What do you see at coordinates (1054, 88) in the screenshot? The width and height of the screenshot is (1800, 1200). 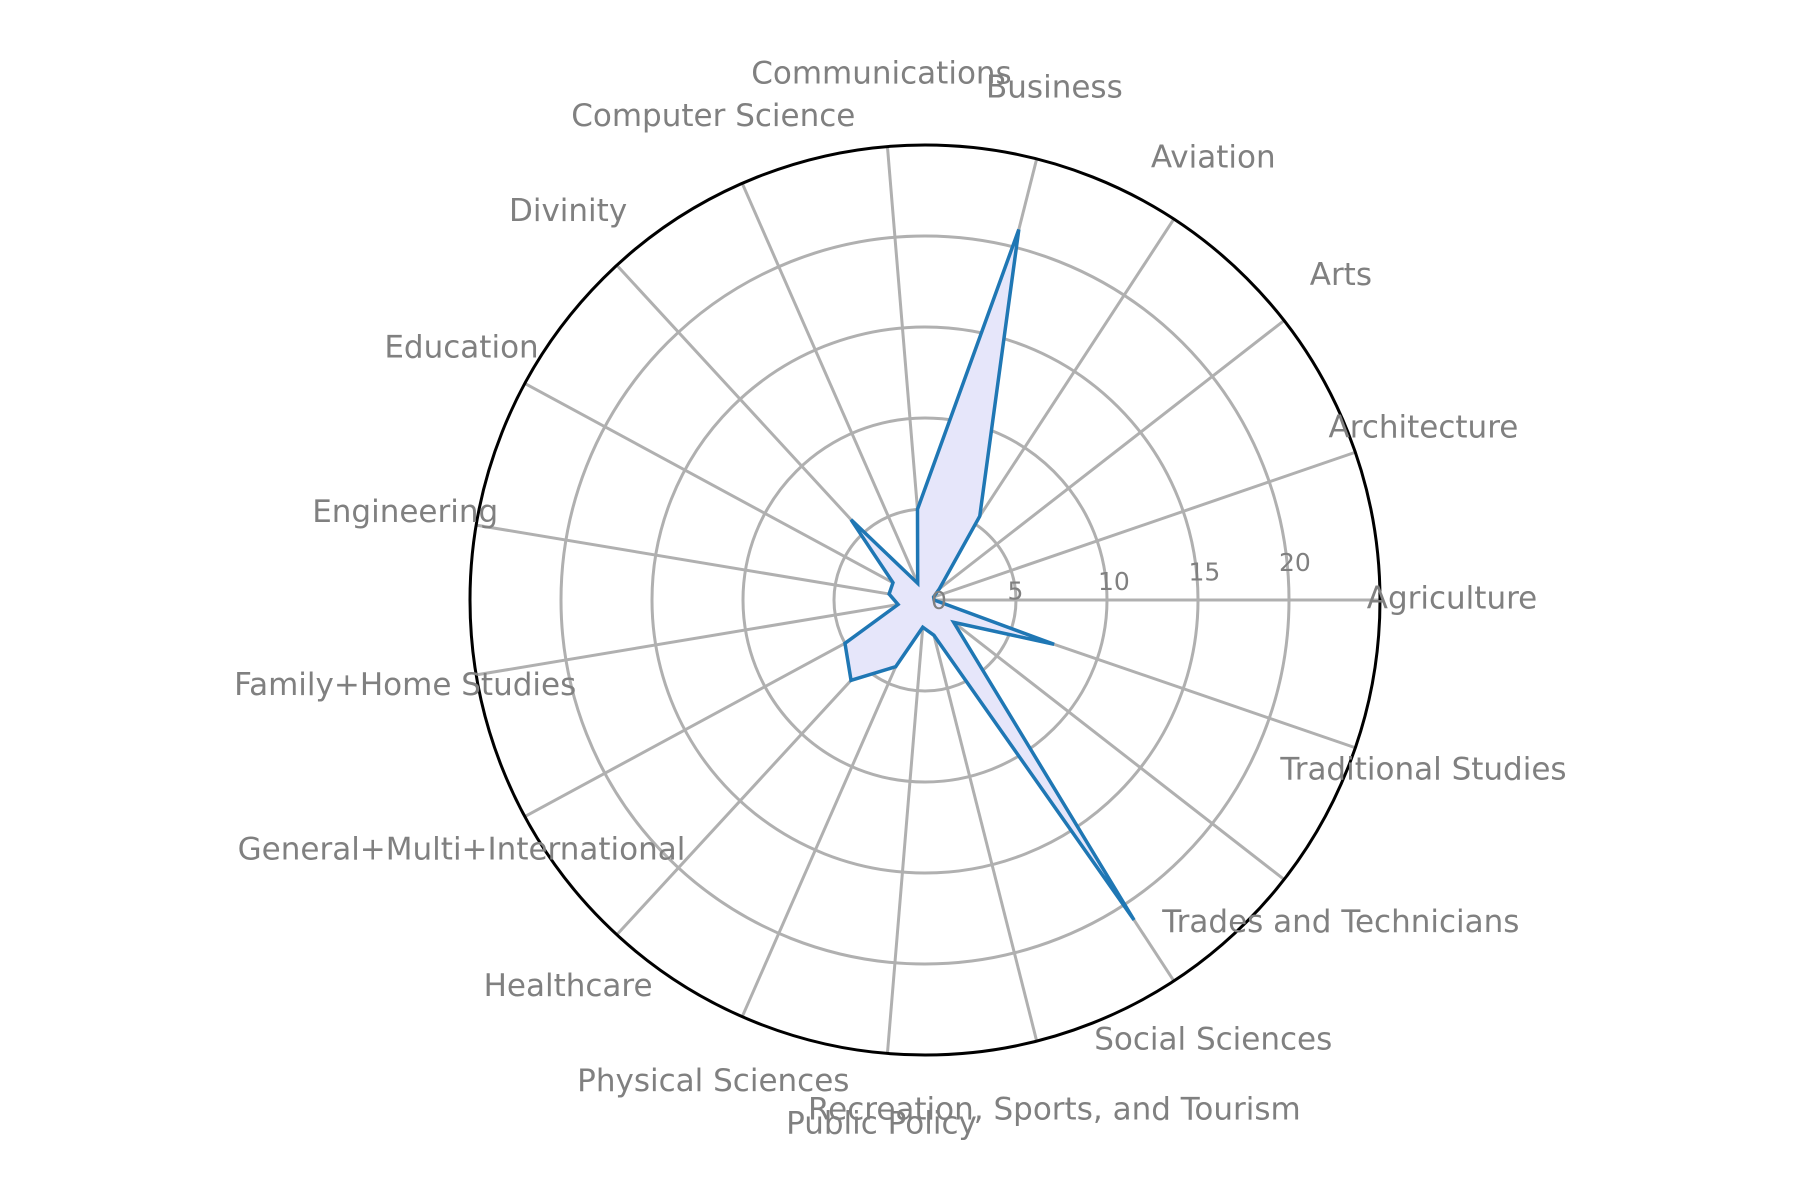 I see `category-label: Business` at bounding box center [1054, 88].